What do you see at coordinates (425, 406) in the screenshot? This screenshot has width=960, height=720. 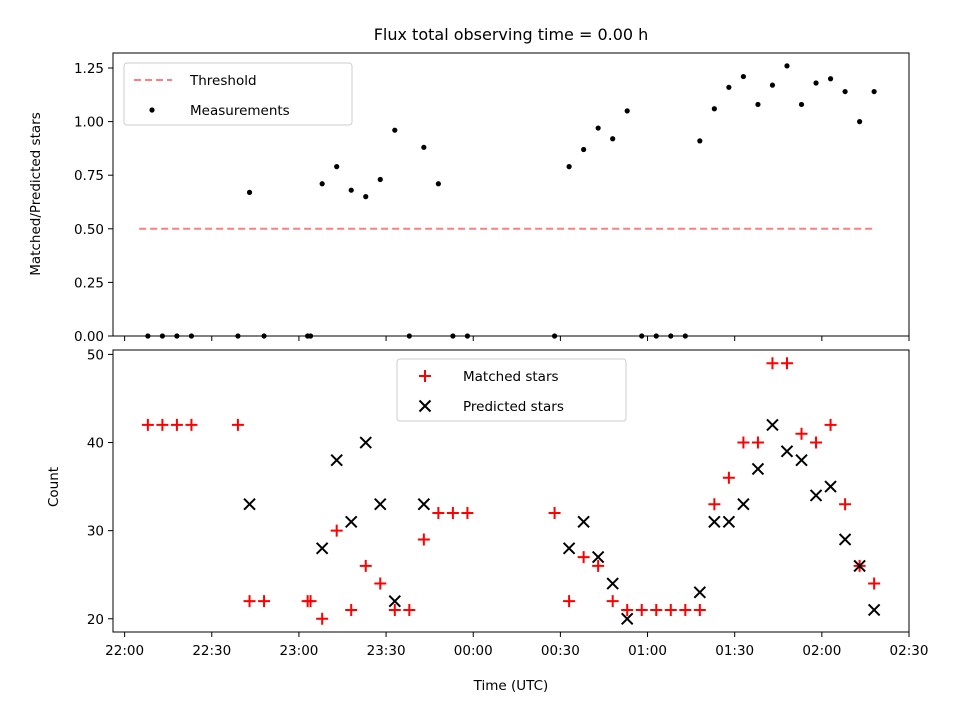 I see `predicted-stars-legend-swatch` at bounding box center [425, 406].